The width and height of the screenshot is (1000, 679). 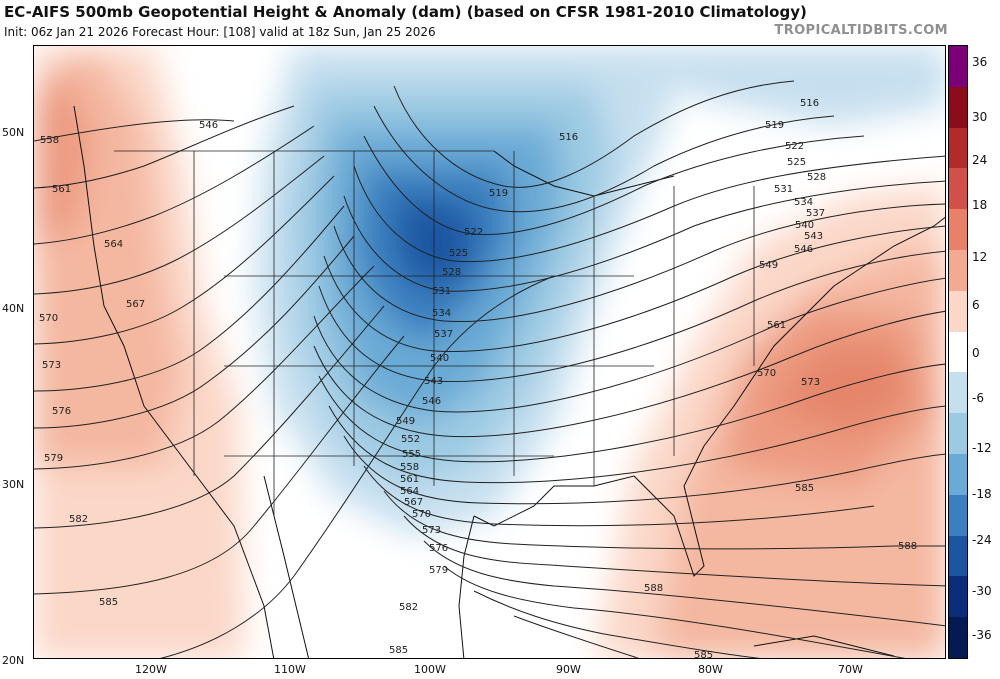 What do you see at coordinates (982, 540) in the screenshot?
I see `colorbar-tick-label: -24` at bounding box center [982, 540].